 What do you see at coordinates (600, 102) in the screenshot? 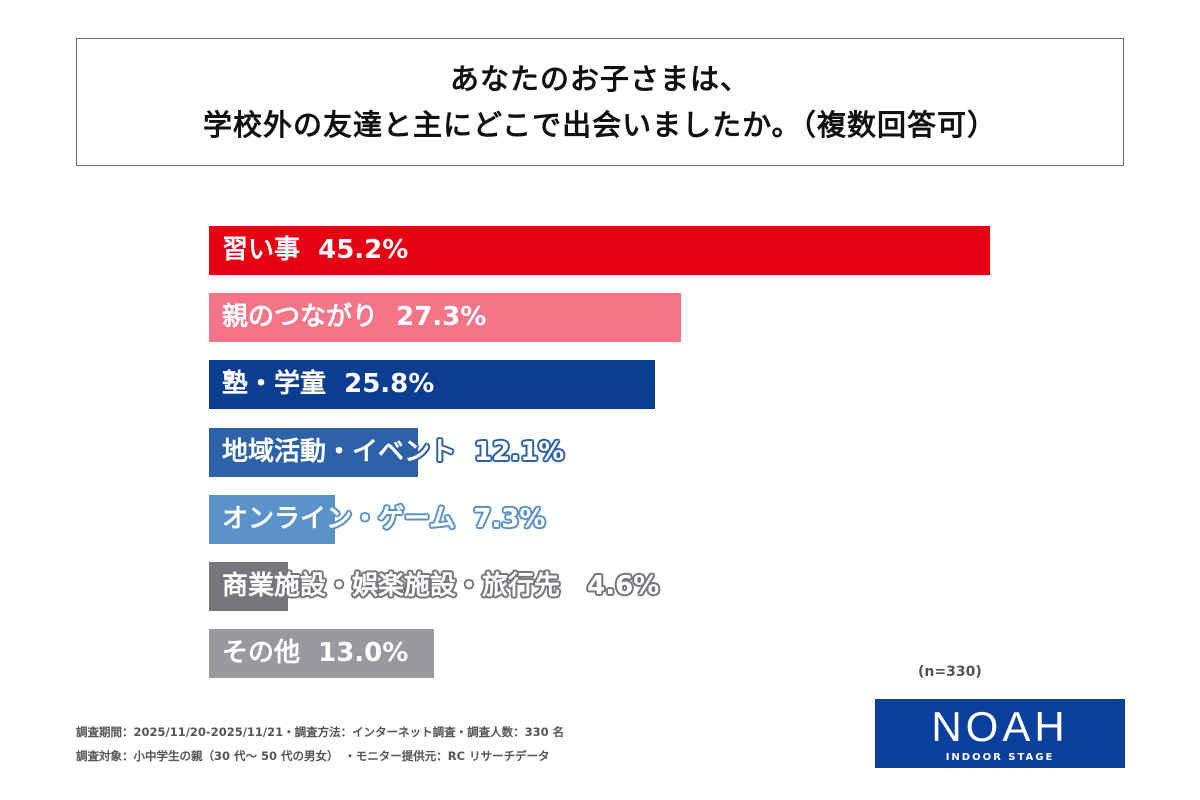
I see `title-box: あなたのお子さまは、 学校外の友達と主にどこで出会いましたか。（複数回答可）` at bounding box center [600, 102].